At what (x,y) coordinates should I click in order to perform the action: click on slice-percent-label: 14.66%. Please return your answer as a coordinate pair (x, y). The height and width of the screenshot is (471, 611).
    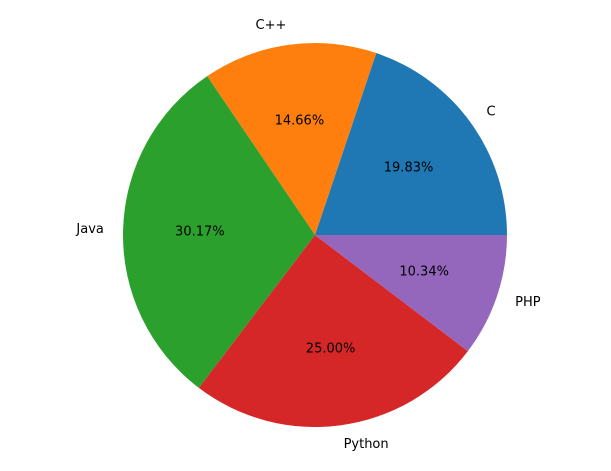
    Looking at the image, I should click on (300, 120).